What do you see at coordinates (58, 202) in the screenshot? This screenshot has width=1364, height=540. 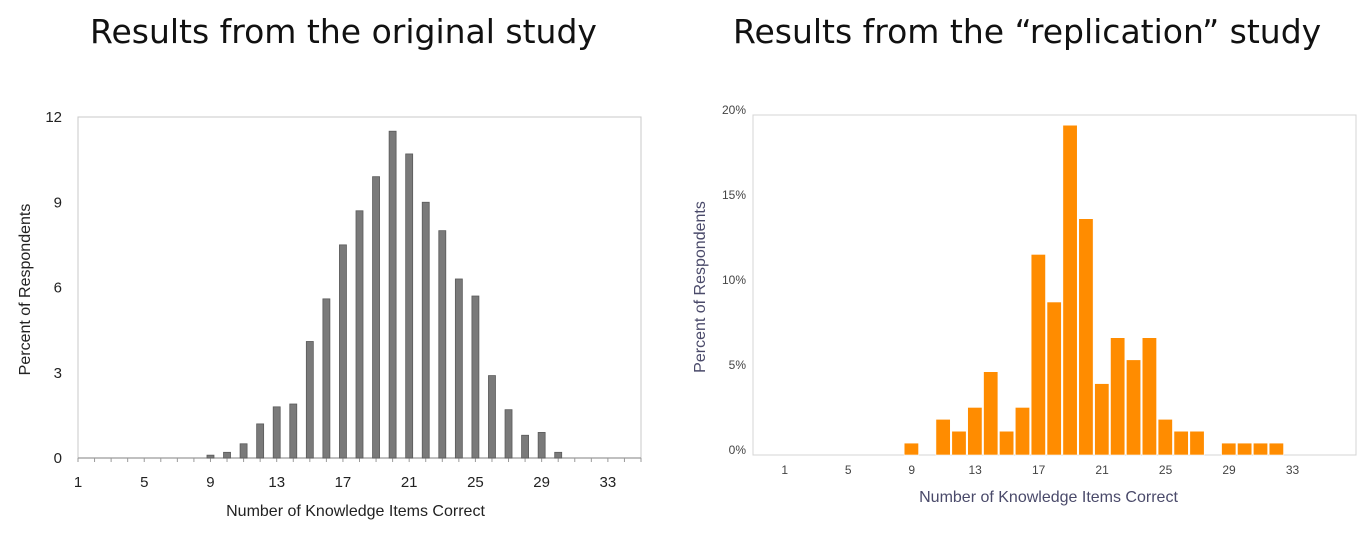 I see `y-tick-label: 9` at bounding box center [58, 202].